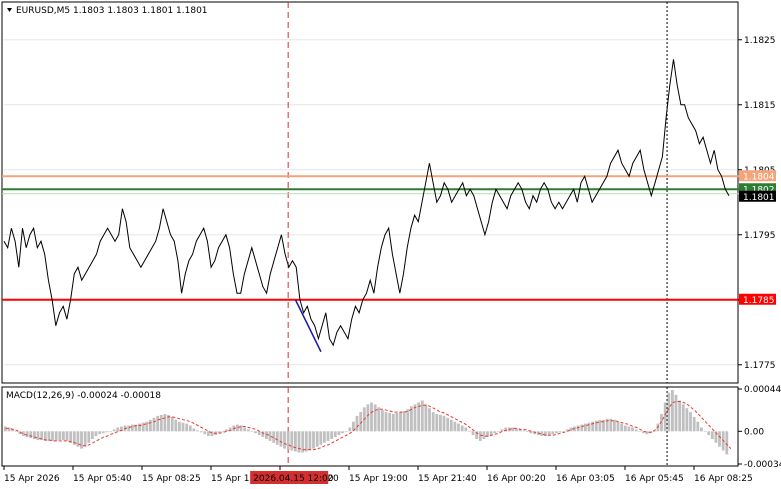 The image size is (781, 489). I want to click on price-axis-label: 1.1815, so click(760, 106).